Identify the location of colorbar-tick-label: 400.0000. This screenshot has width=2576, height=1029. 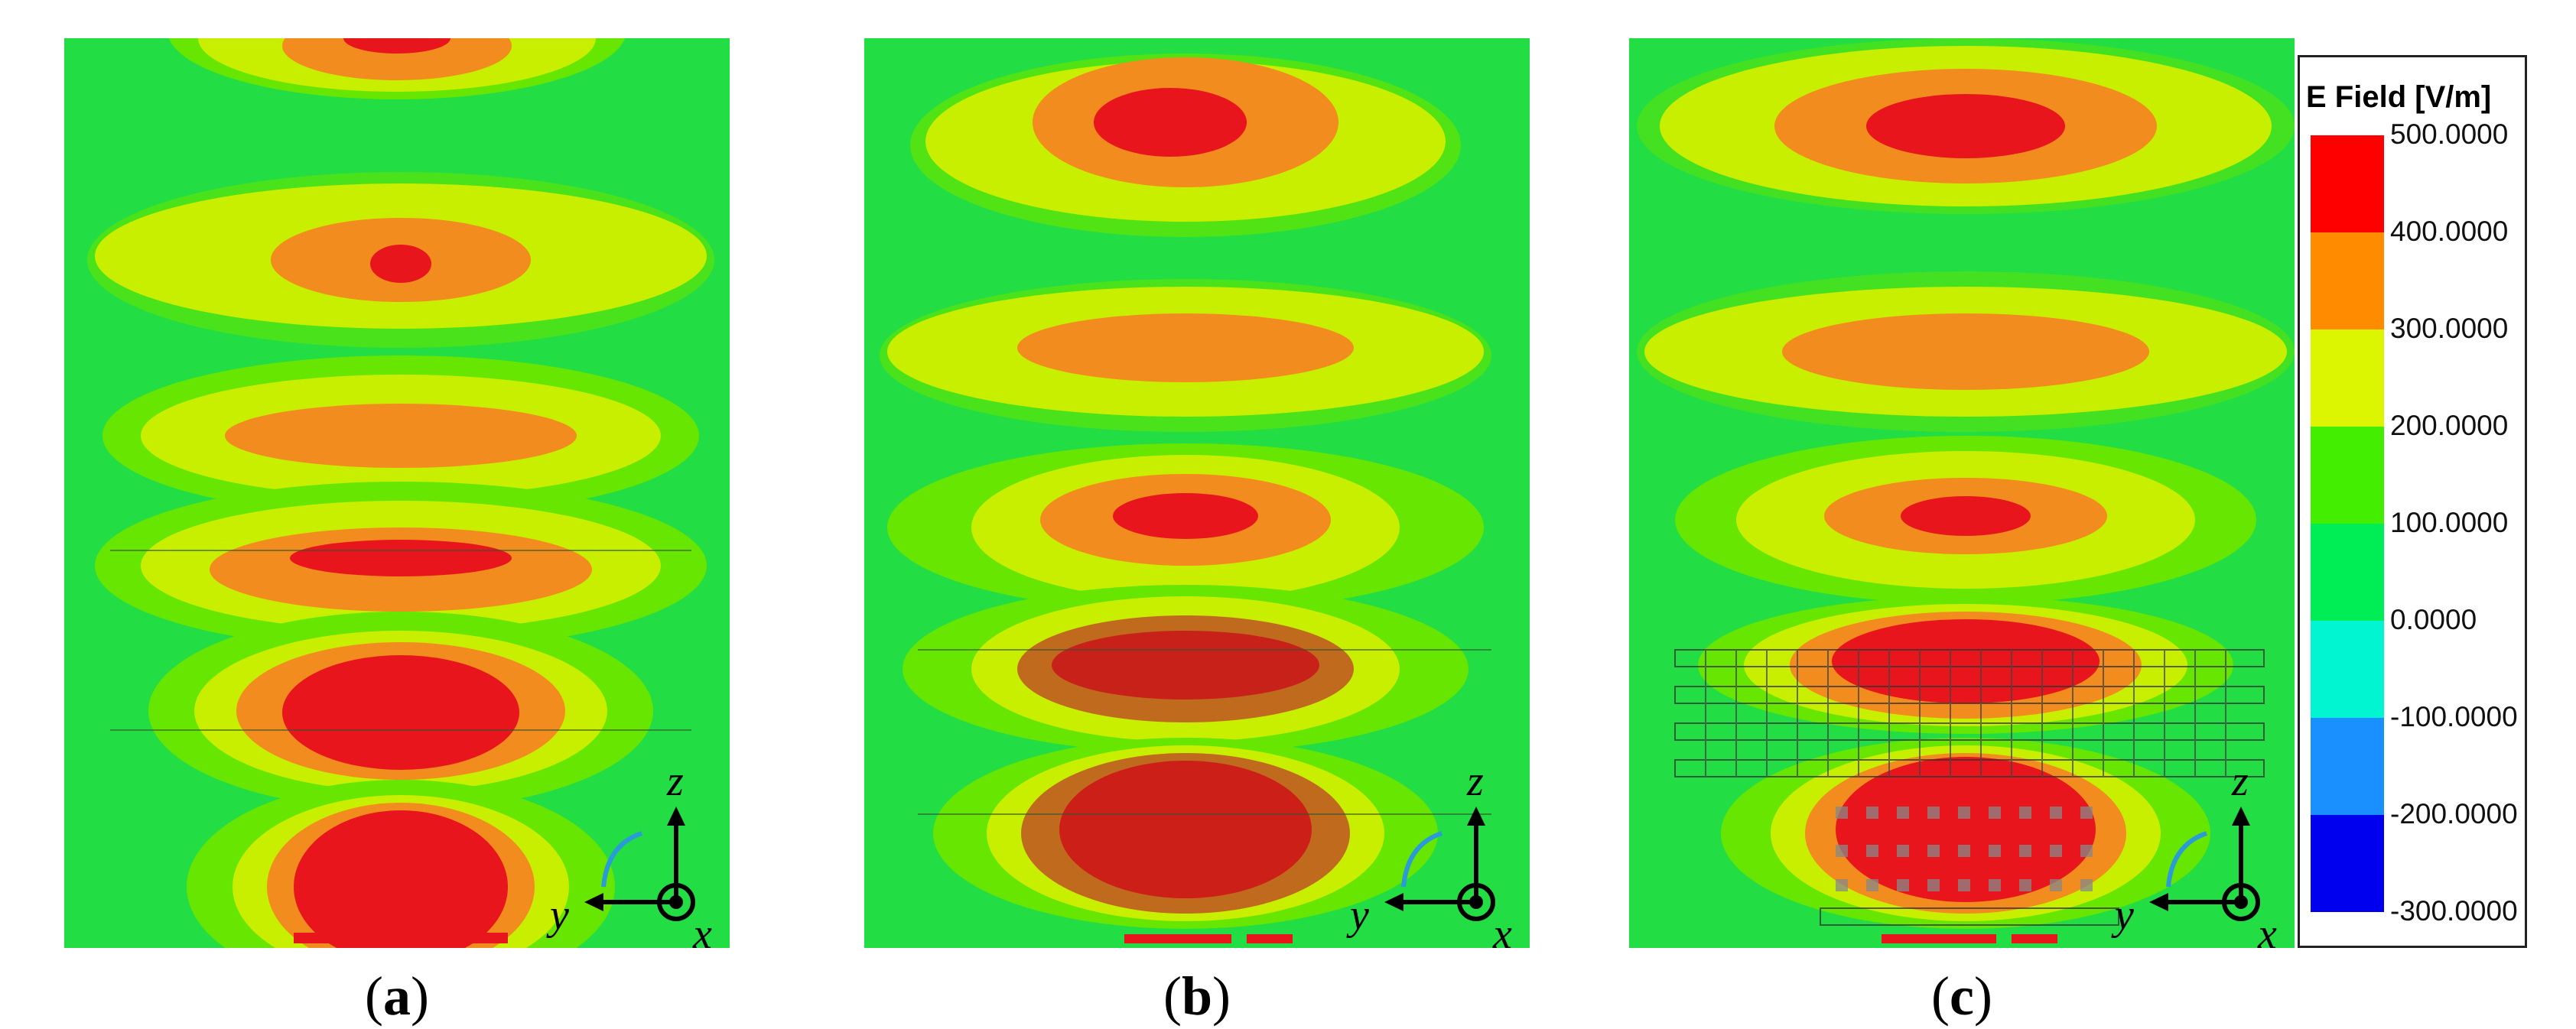
(2449, 231).